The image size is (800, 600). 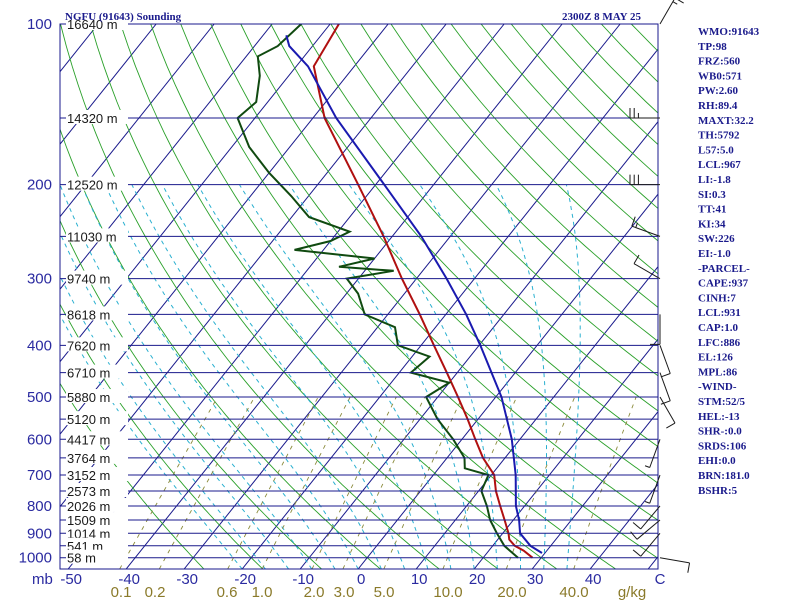 What do you see at coordinates (719, 313) in the screenshot?
I see `stability-index-item: LCL:931` at bounding box center [719, 313].